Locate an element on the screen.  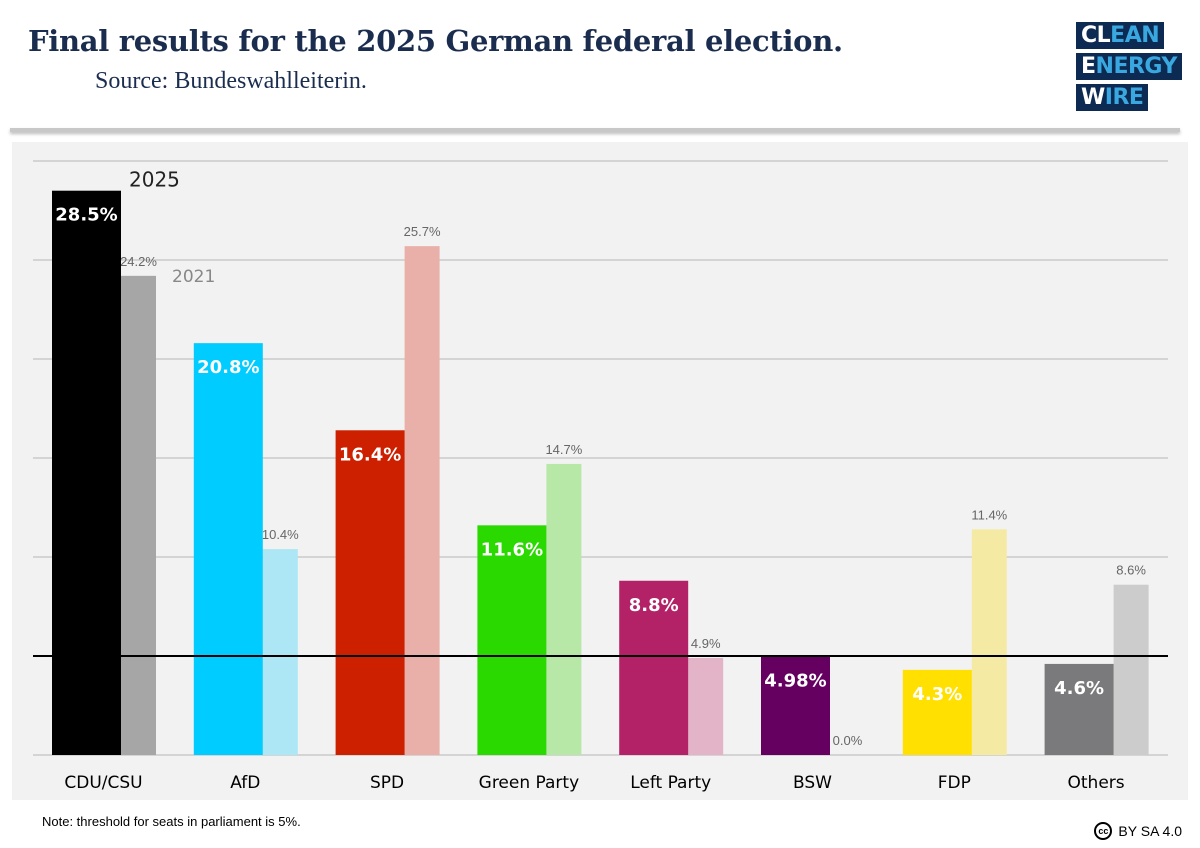
category-label: Left Party is located at coordinates (670, 783).